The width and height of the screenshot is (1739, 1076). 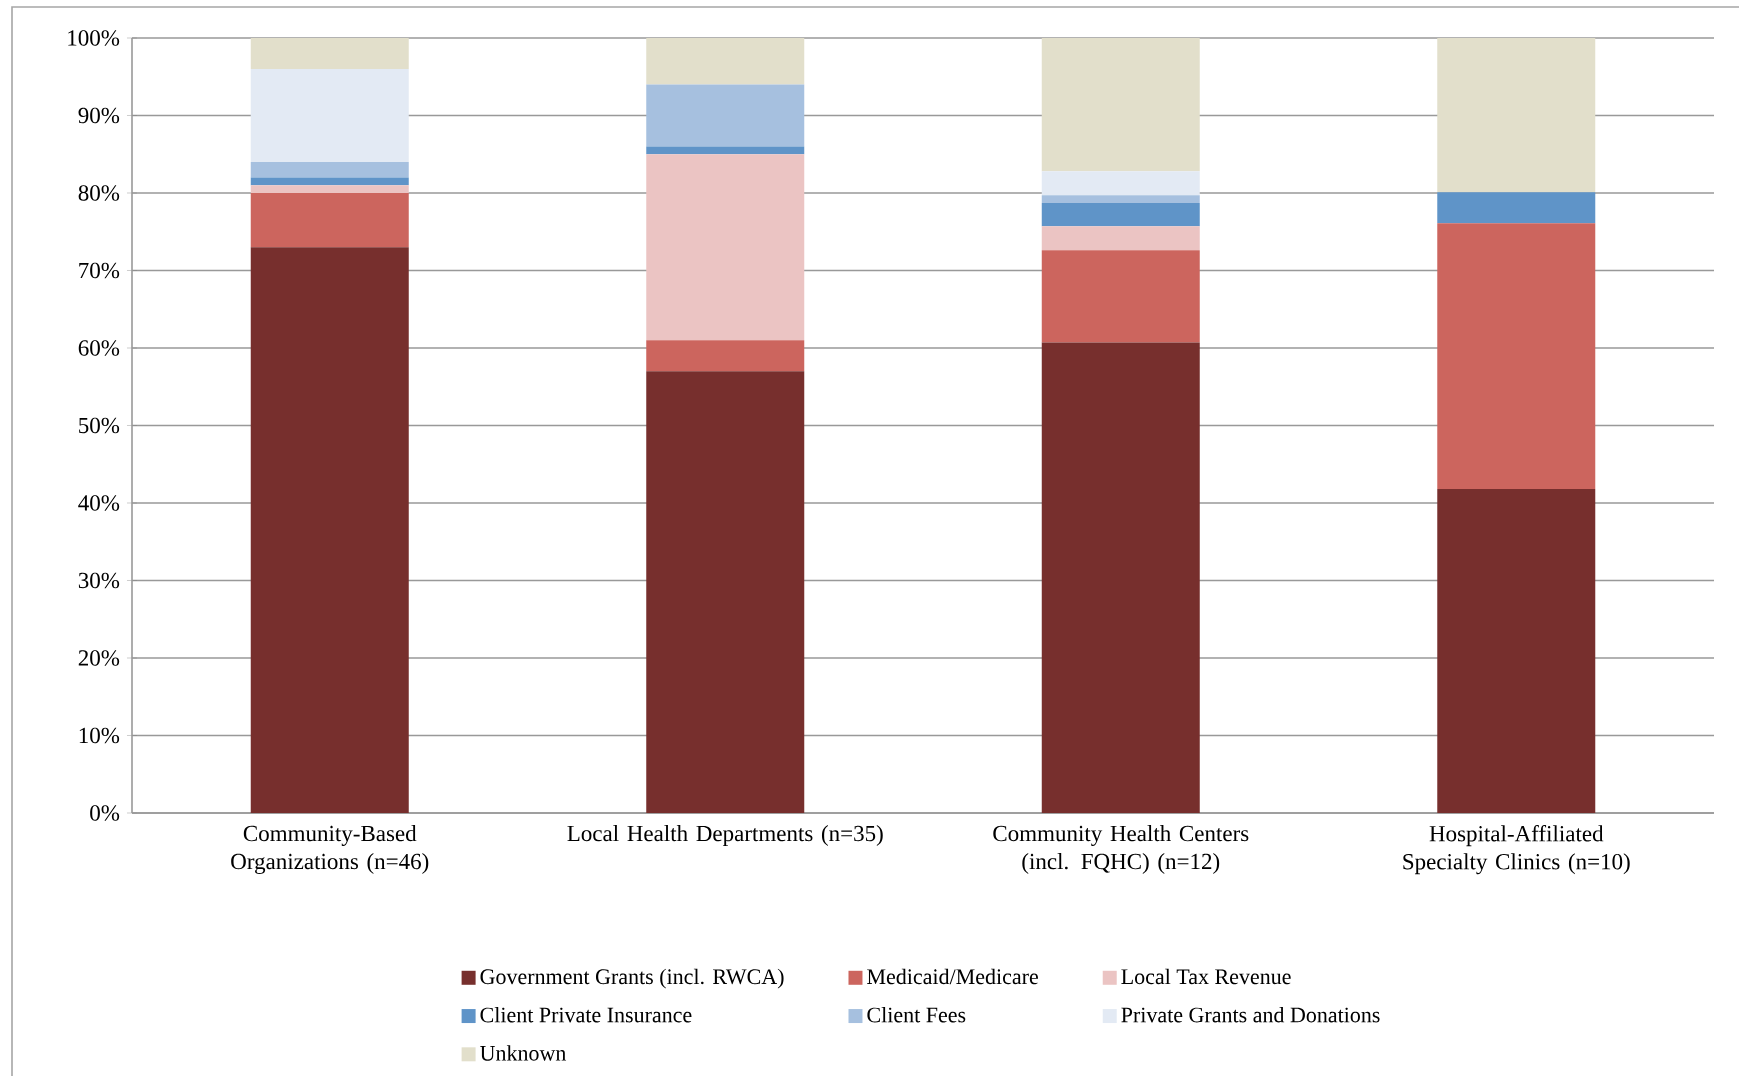 What do you see at coordinates (99, 425) in the screenshot?
I see `y-tick-label: 50%` at bounding box center [99, 425].